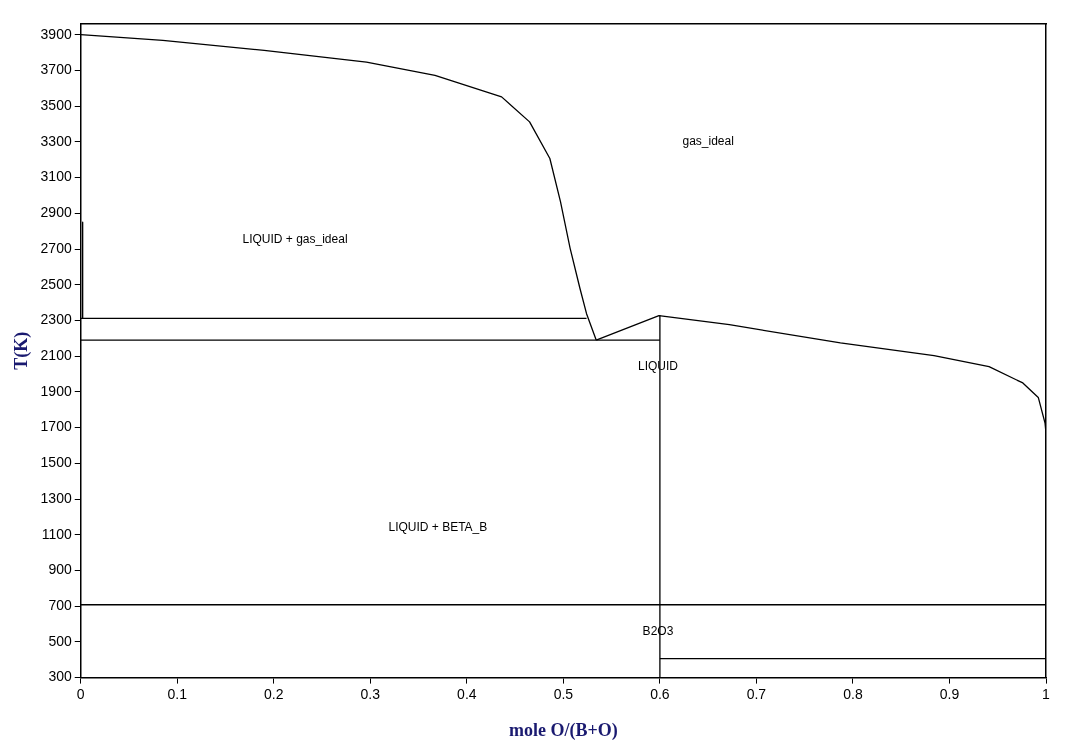  What do you see at coordinates (660, 693) in the screenshot?
I see `x-tick-label: 0.6` at bounding box center [660, 693].